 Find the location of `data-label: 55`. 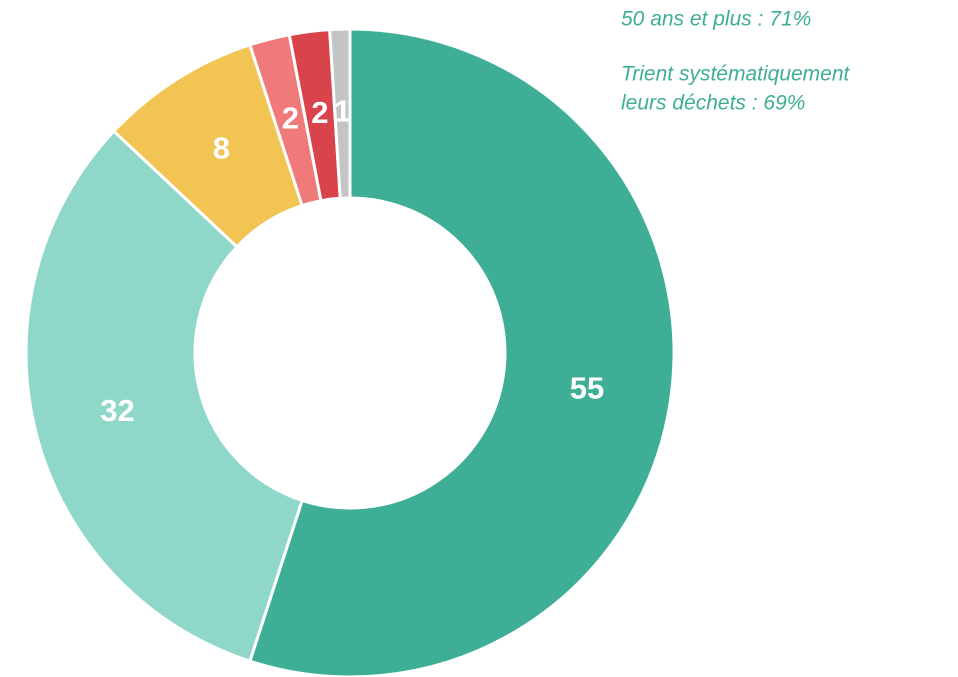

data-label: 55 is located at coordinates (587, 388).